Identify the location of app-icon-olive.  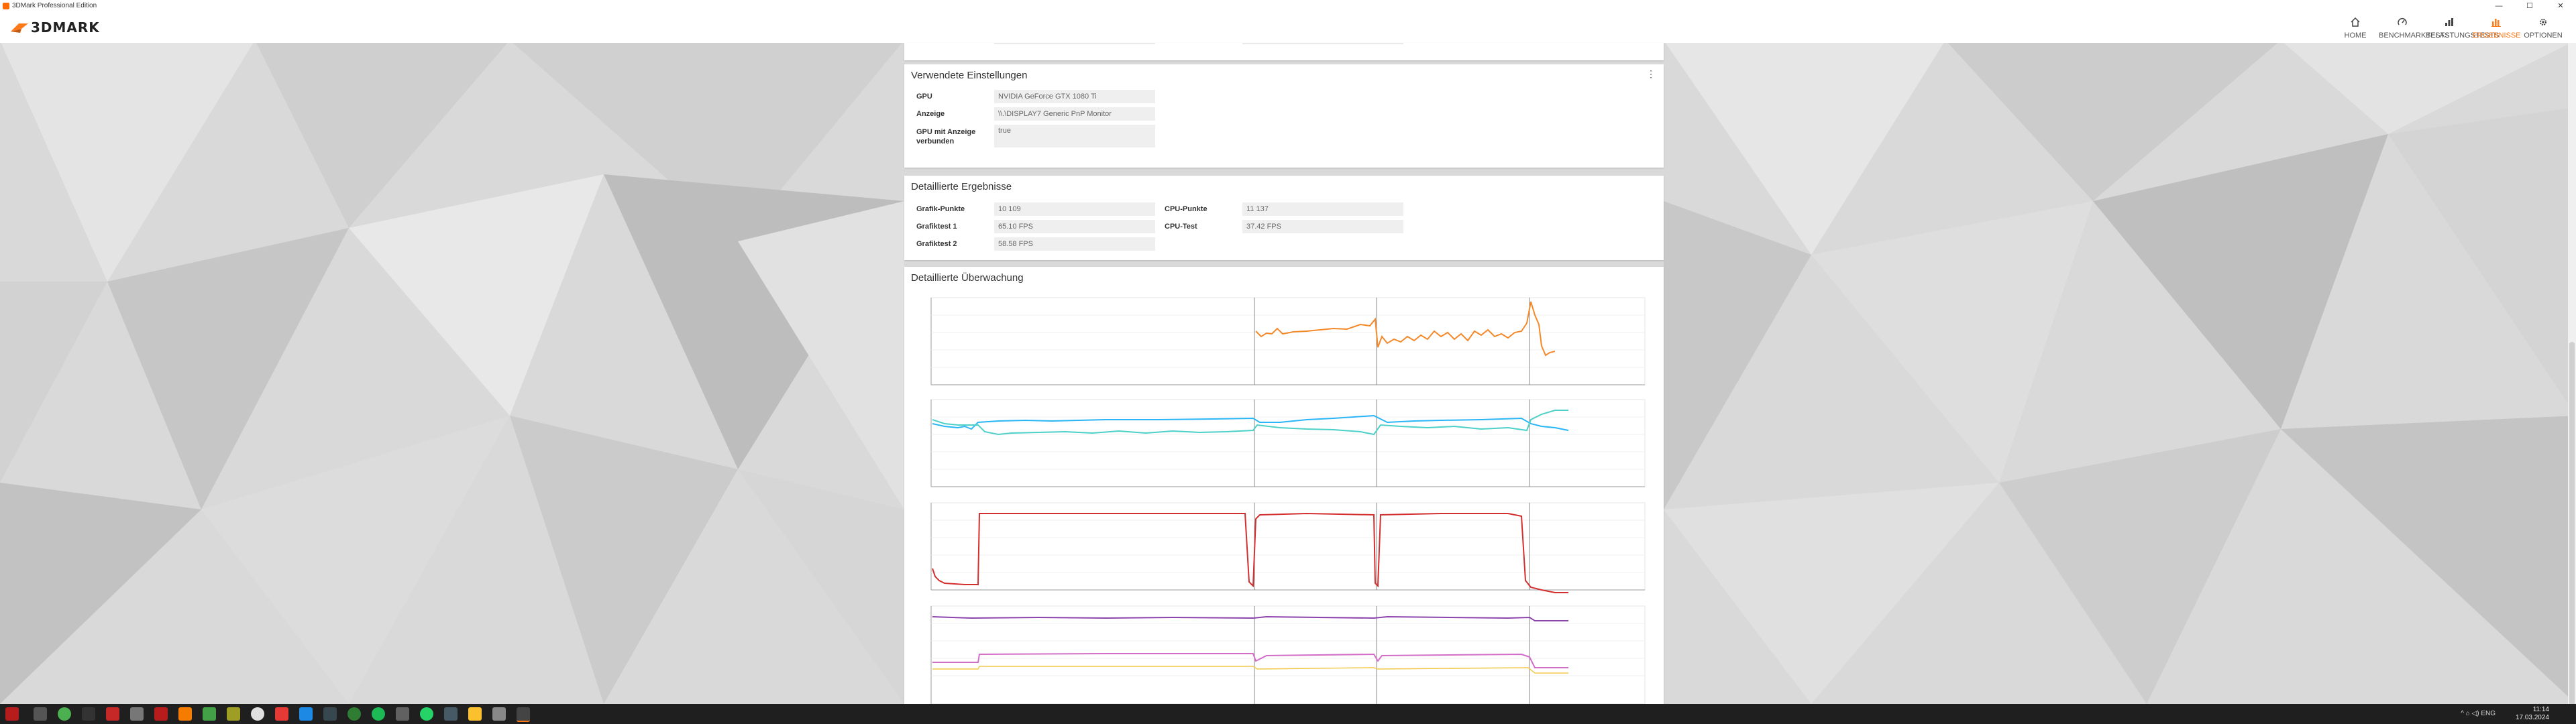
(233, 714).